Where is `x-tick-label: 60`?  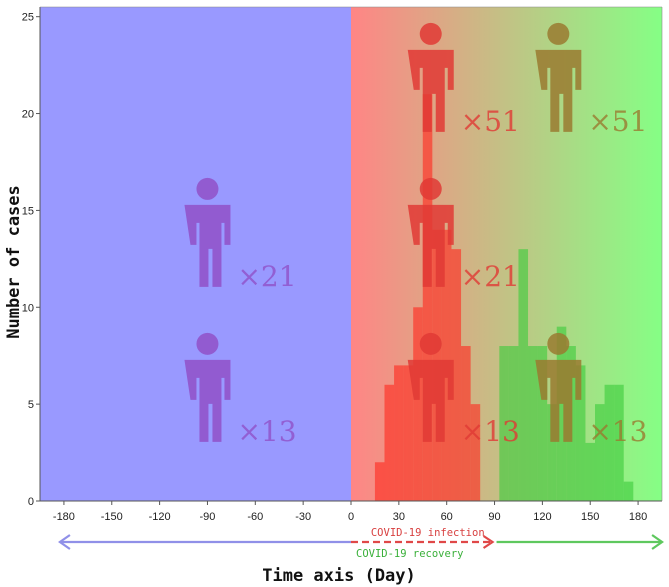
x-tick-label: 60 is located at coordinates (447, 517).